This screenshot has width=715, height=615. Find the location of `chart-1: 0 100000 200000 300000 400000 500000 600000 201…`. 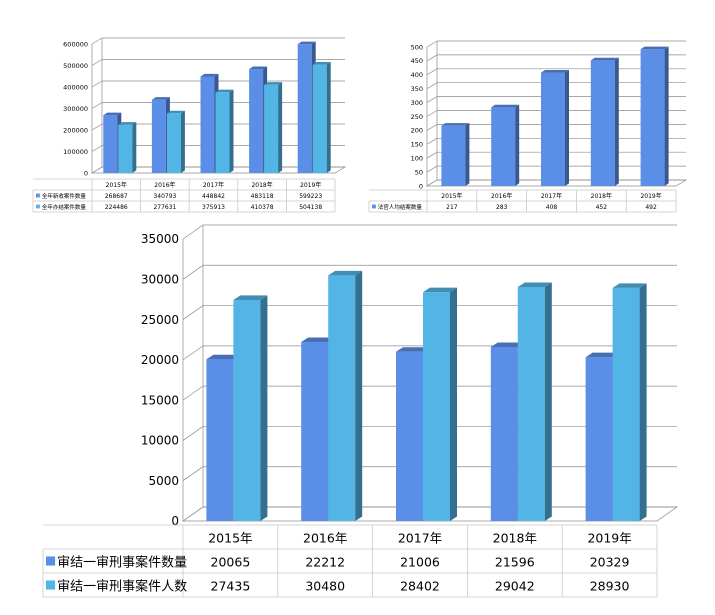

chart-1: 0 100000 200000 300000 400000 500000 600000 201… is located at coordinates (189, 125).